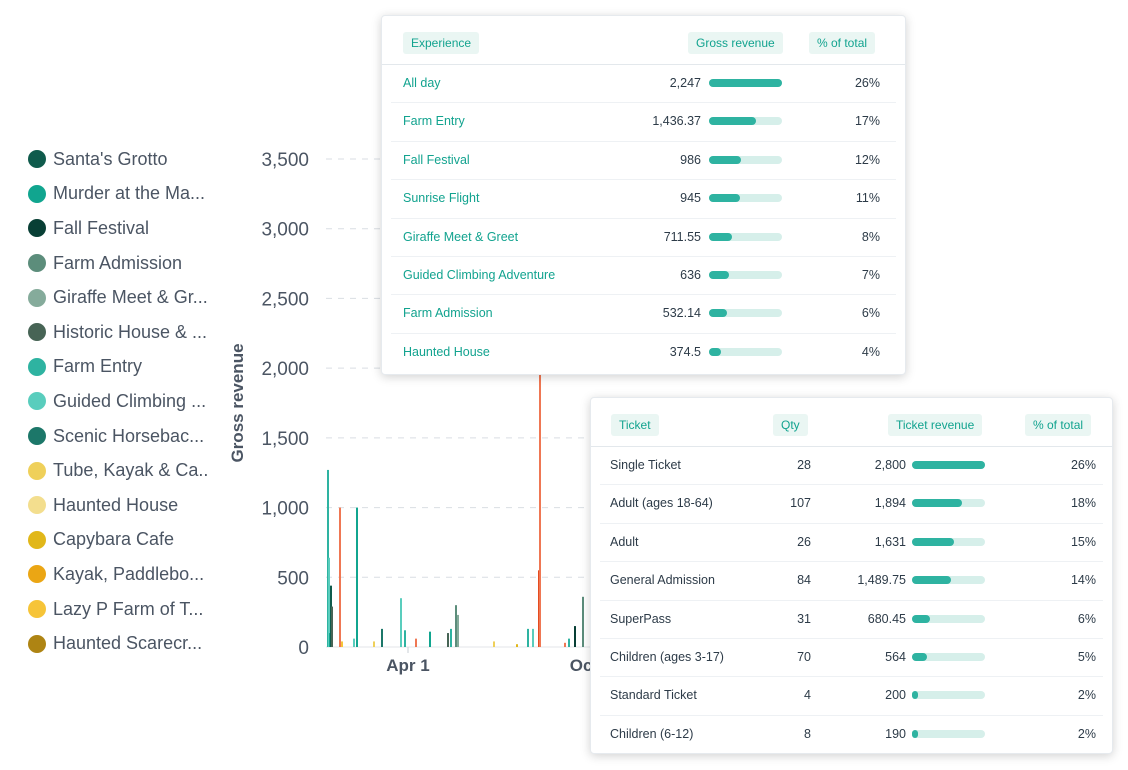 Image resolution: width=1128 pixels, height=770 pixels. I want to click on legend-item: Farm Admission, so click(118, 263).